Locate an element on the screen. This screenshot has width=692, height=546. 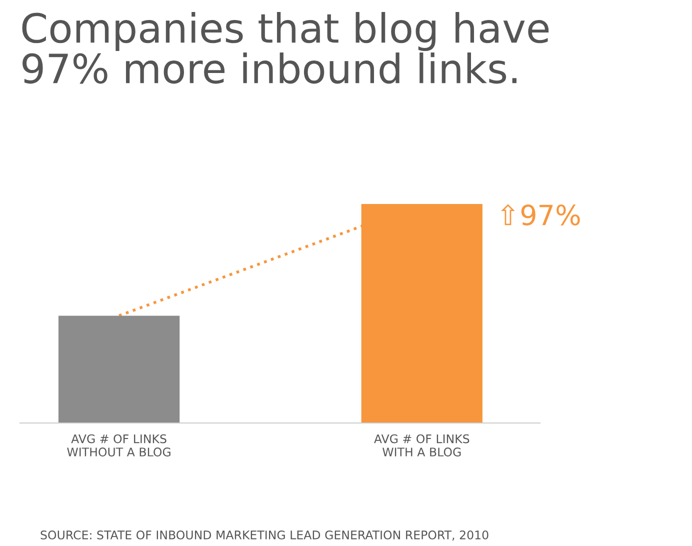
x-tick-label: AVG # OF LINKS WITH A BLOG is located at coordinates (422, 445).